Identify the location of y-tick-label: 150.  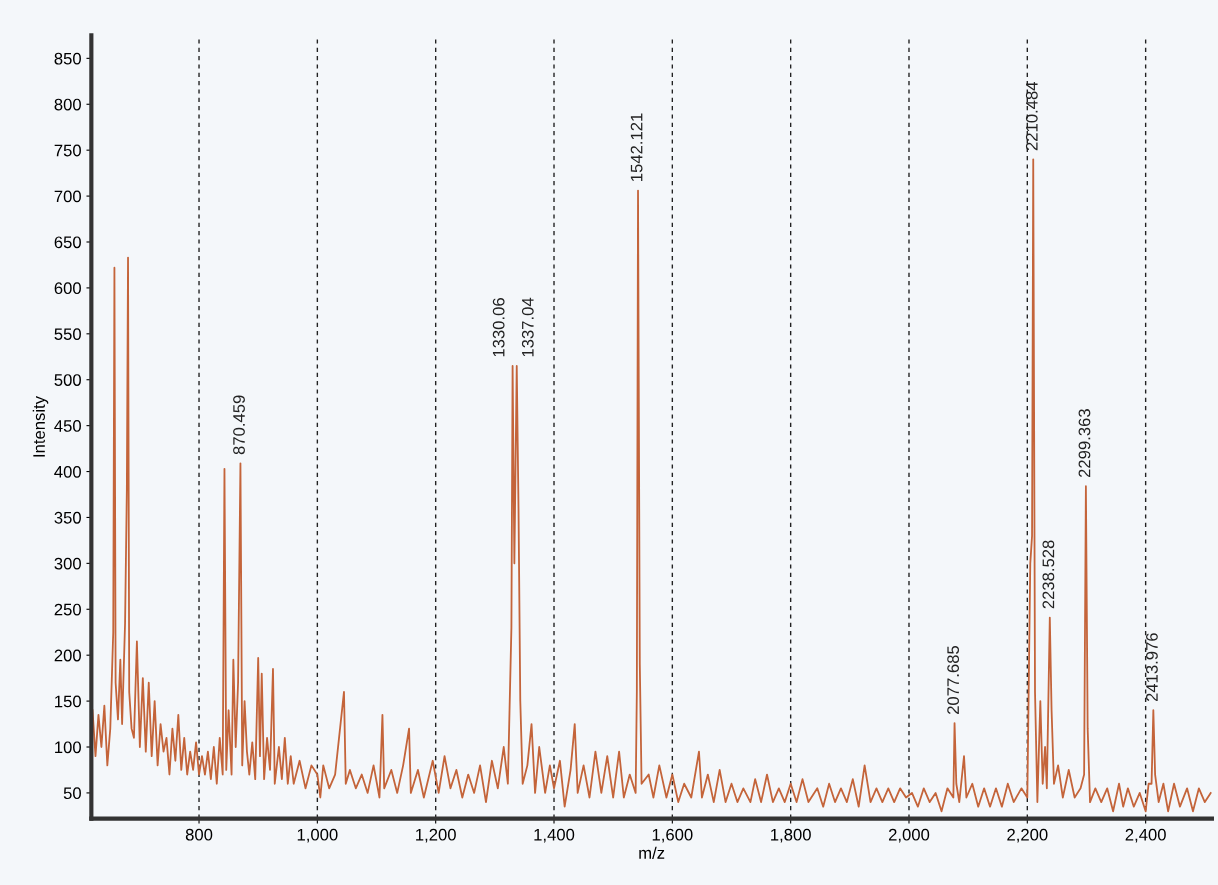
(68, 701).